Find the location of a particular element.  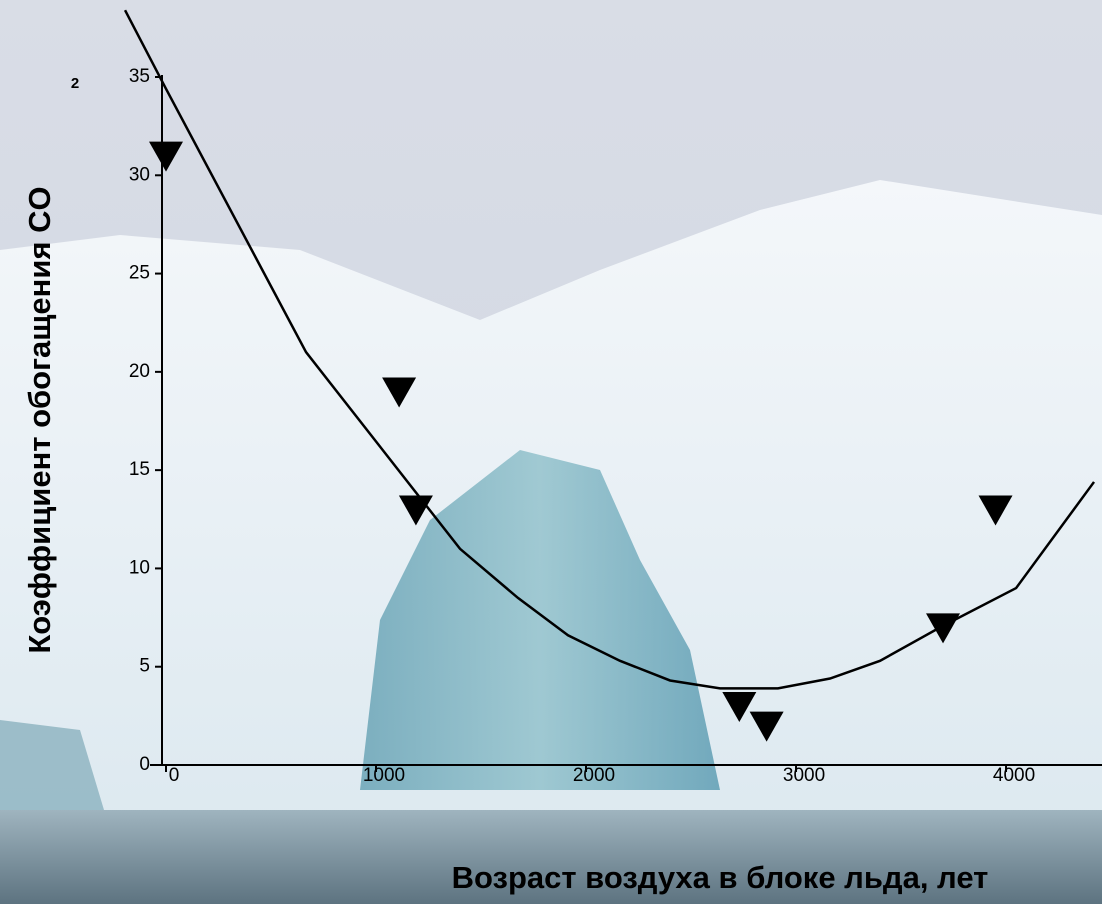

x-tick-label: 1000 is located at coordinates (384, 775).